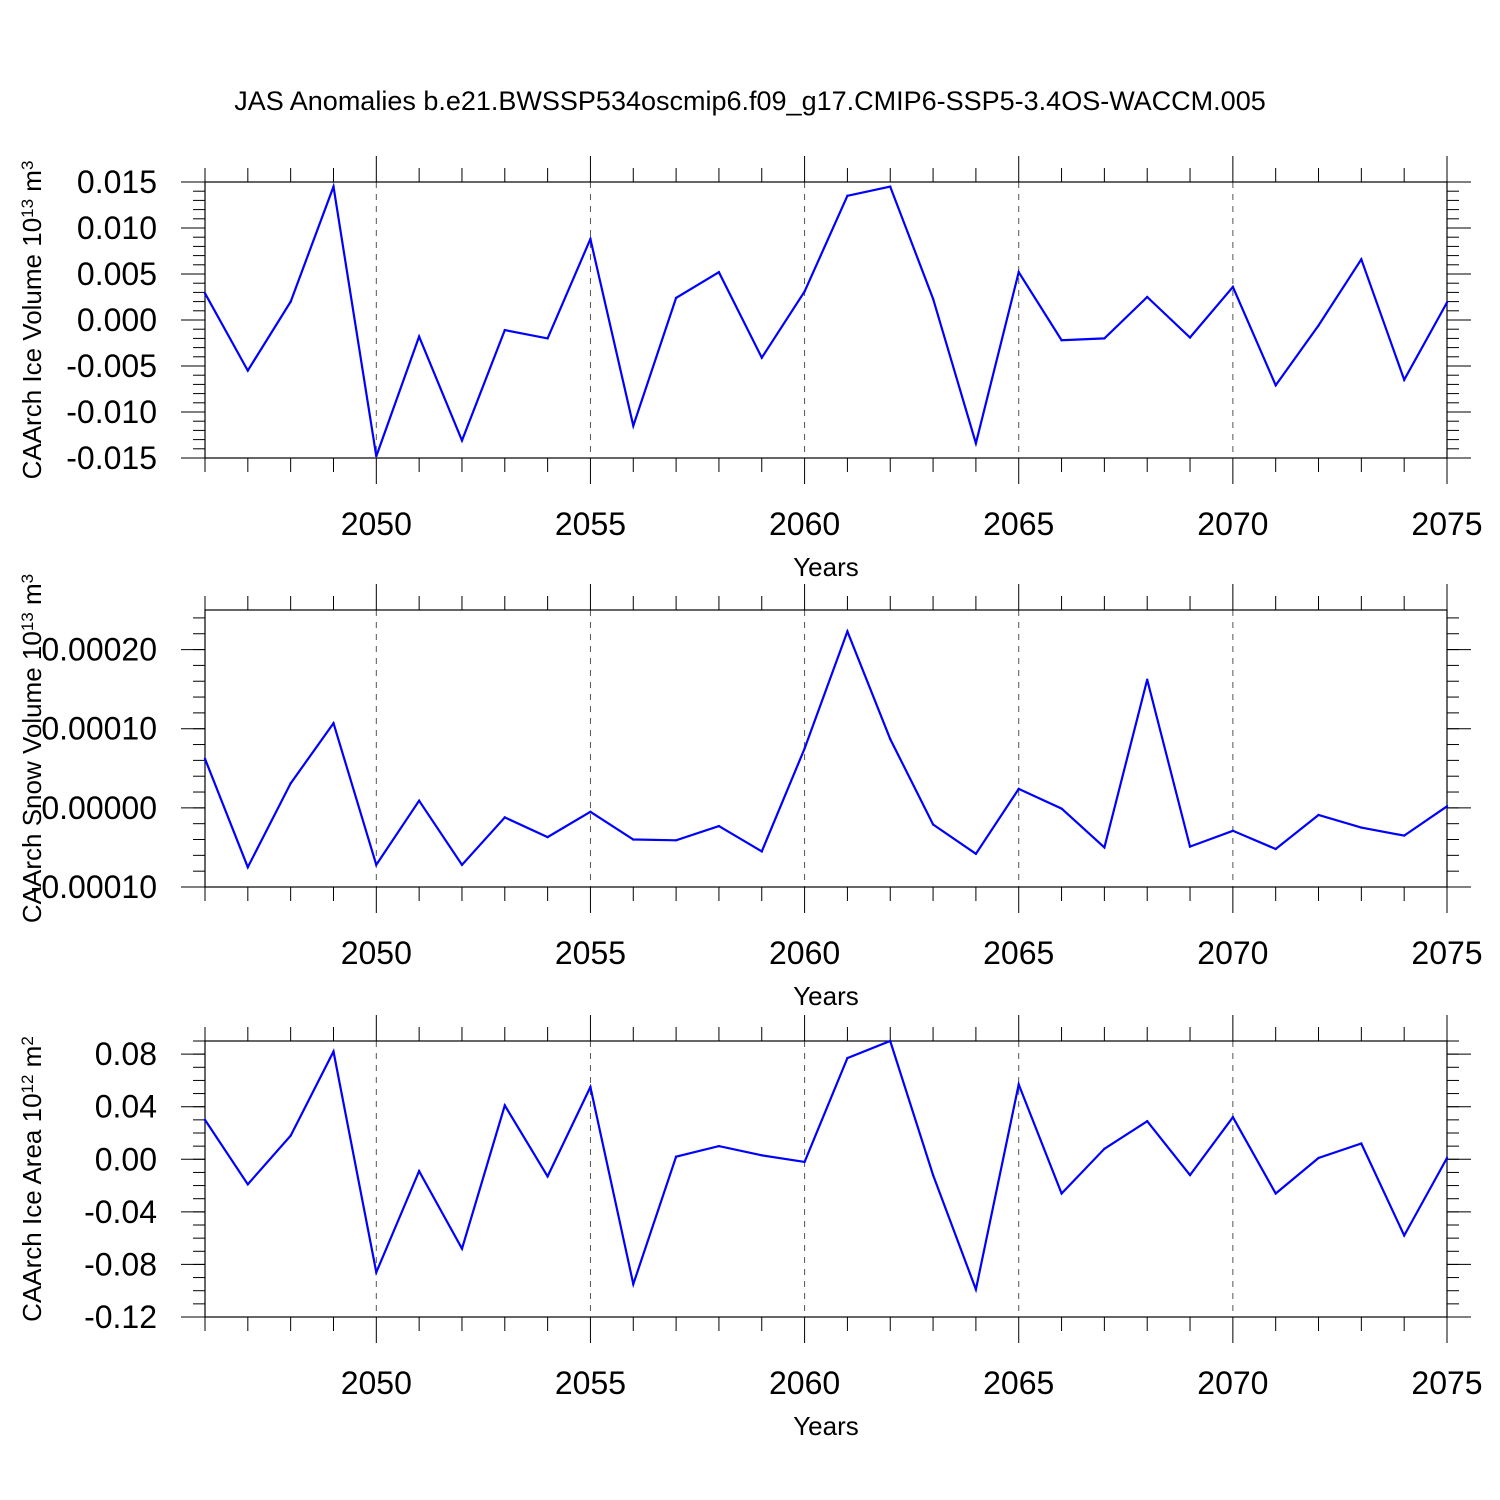  I want to click on y-tick-label: 0.000, so click(117, 320).